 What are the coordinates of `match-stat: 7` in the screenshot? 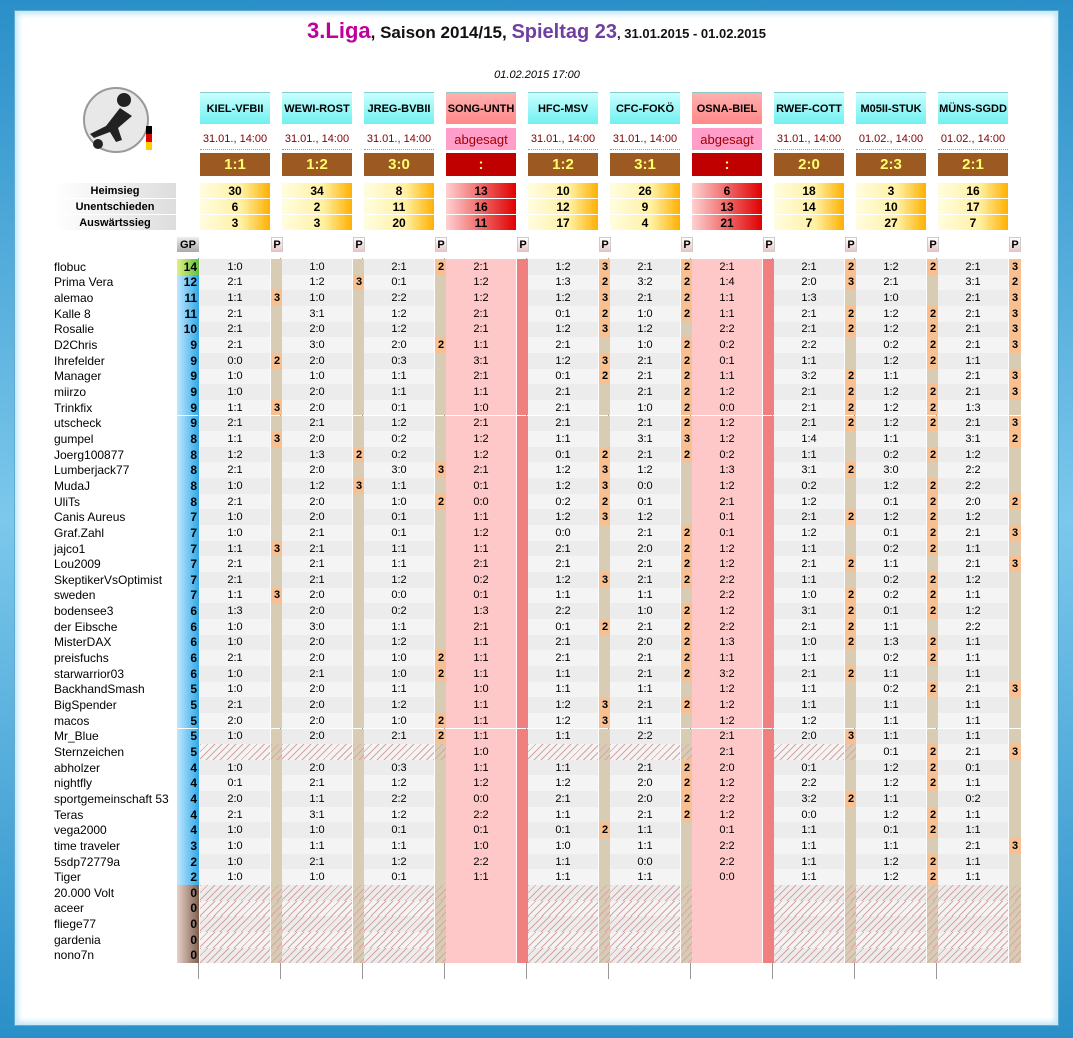 It's located at (809, 222).